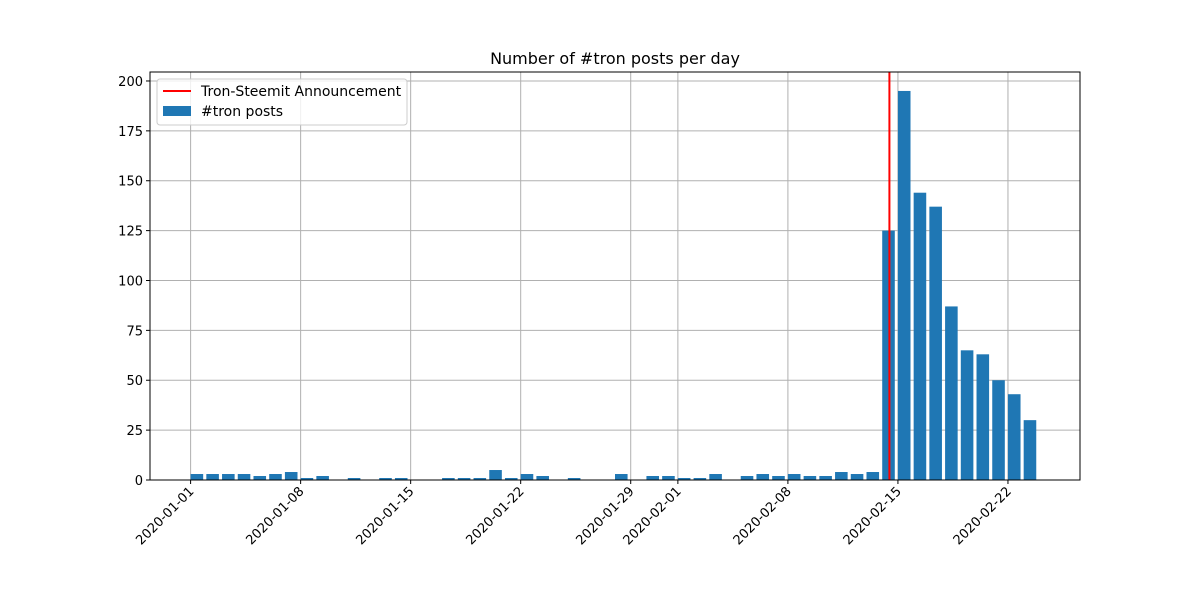 The width and height of the screenshot is (1200, 604). What do you see at coordinates (873, 516) in the screenshot?
I see `x-tick-label: 2020-02-15` at bounding box center [873, 516].